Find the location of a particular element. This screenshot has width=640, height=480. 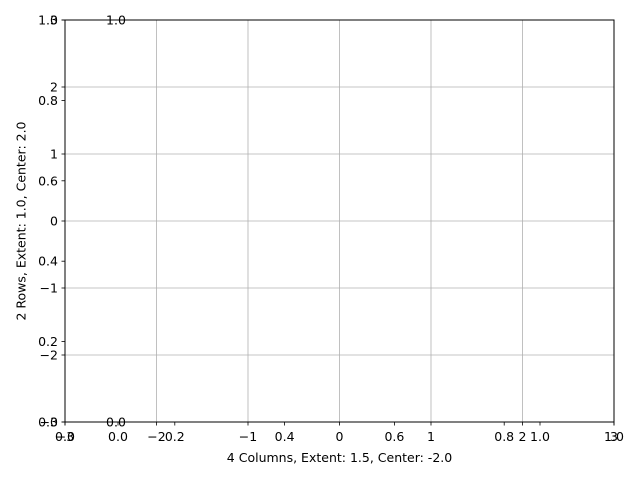

x-tick-label: −2 is located at coordinates (156, 436).